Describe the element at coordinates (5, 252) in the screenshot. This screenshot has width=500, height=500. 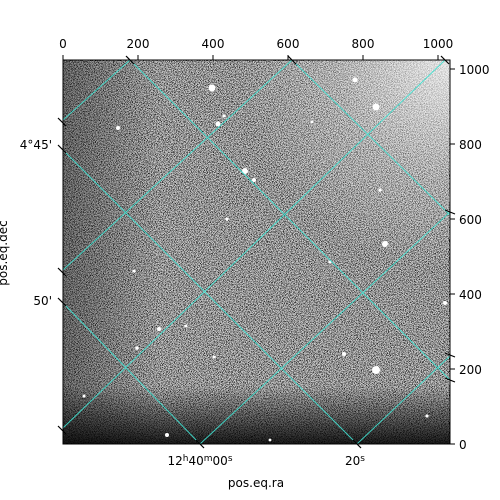
I see `y-axis-label: pos.eq.dec` at that location.